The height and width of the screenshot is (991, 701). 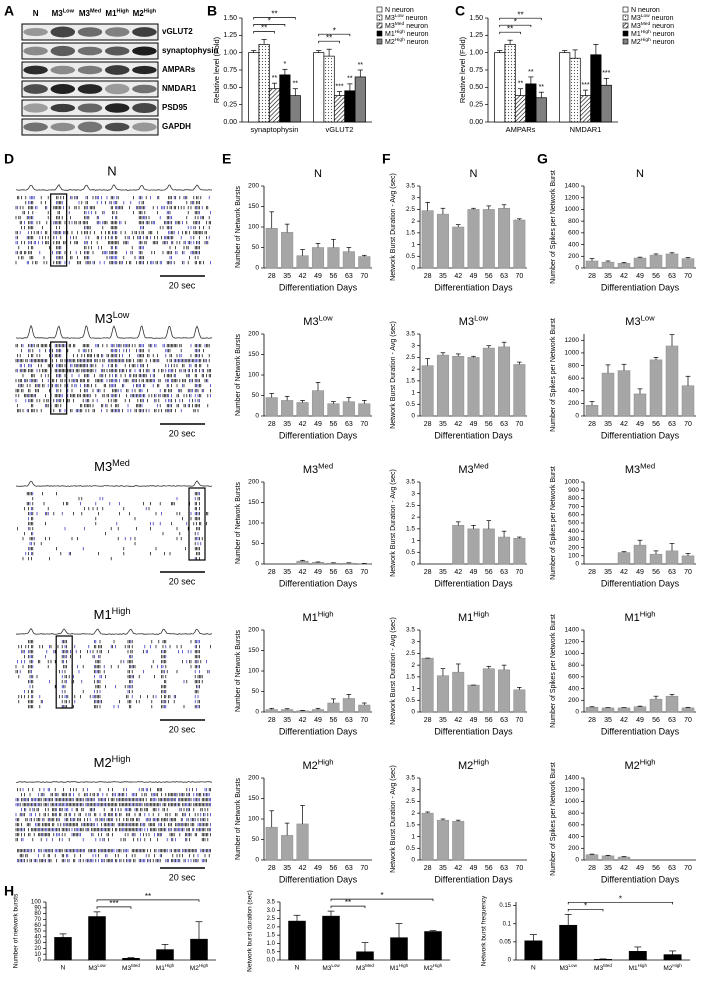 I want to click on y-axis-label: Number of Network Bursts, so click(x=238, y=374).